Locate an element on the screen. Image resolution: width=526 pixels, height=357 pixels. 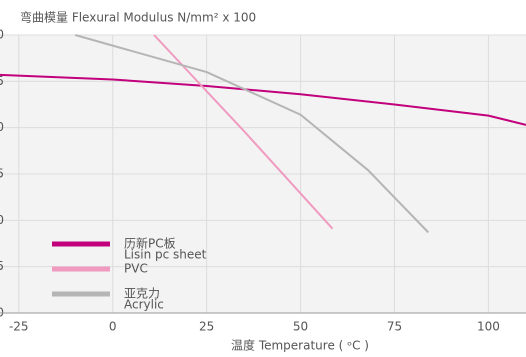
chart-title: 弯曲模量 Flexural Modulus N/mm² x 100 is located at coordinates (138, 17).